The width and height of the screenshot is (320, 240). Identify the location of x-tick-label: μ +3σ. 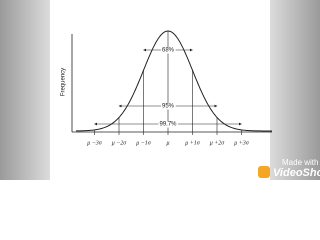
(242, 143).